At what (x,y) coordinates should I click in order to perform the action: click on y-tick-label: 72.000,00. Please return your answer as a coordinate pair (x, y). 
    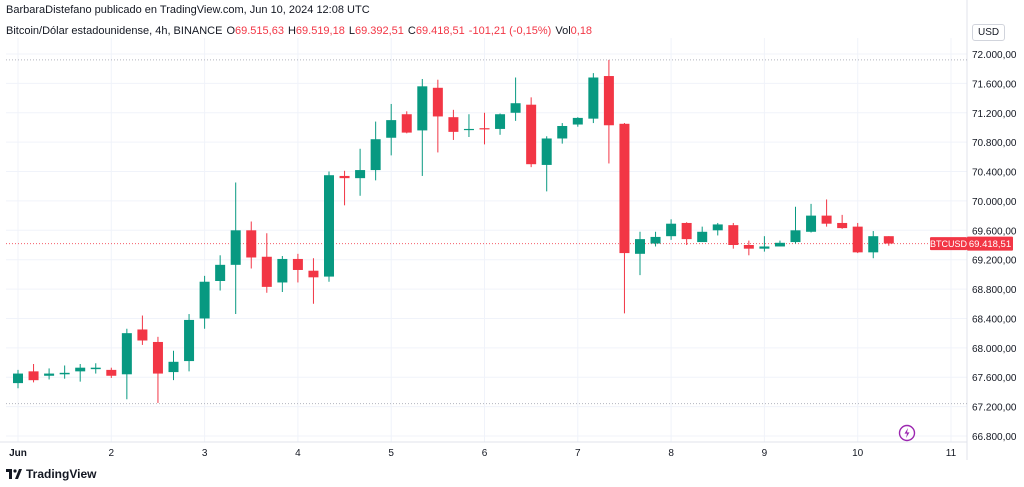
    Looking at the image, I should click on (994, 55).